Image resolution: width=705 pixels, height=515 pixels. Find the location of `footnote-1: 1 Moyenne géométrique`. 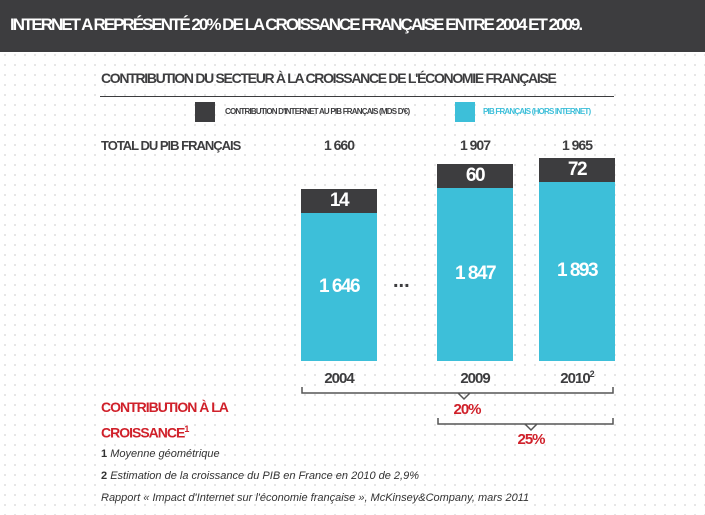

footnote-1: 1 Moyenne géométrique is located at coordinates (160, 454).